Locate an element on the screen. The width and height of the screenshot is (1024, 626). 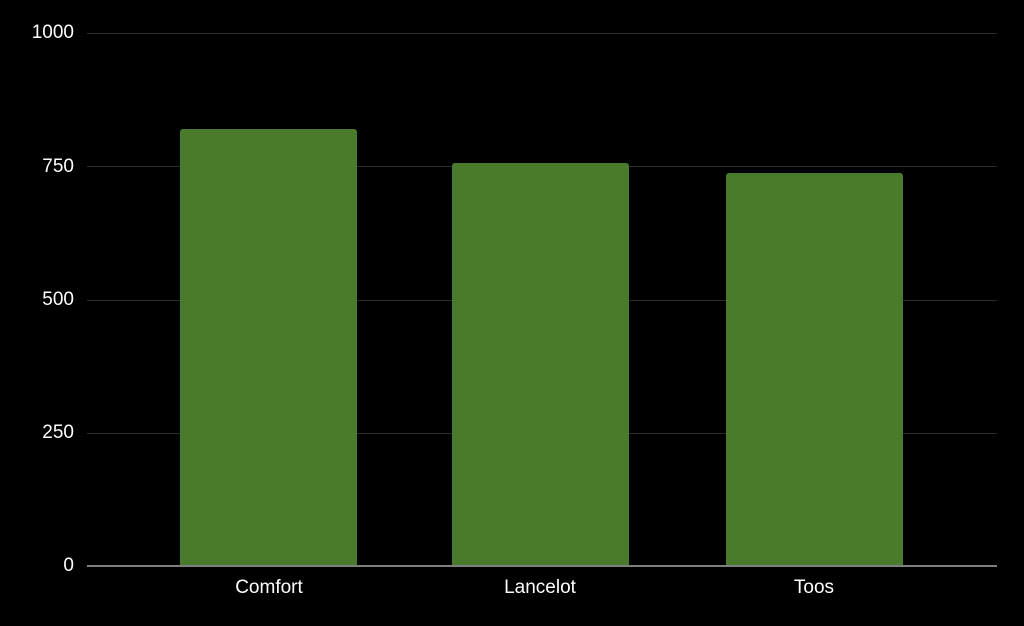
y-axis-tick-label: 1000 is located at coordinates (52, 32).